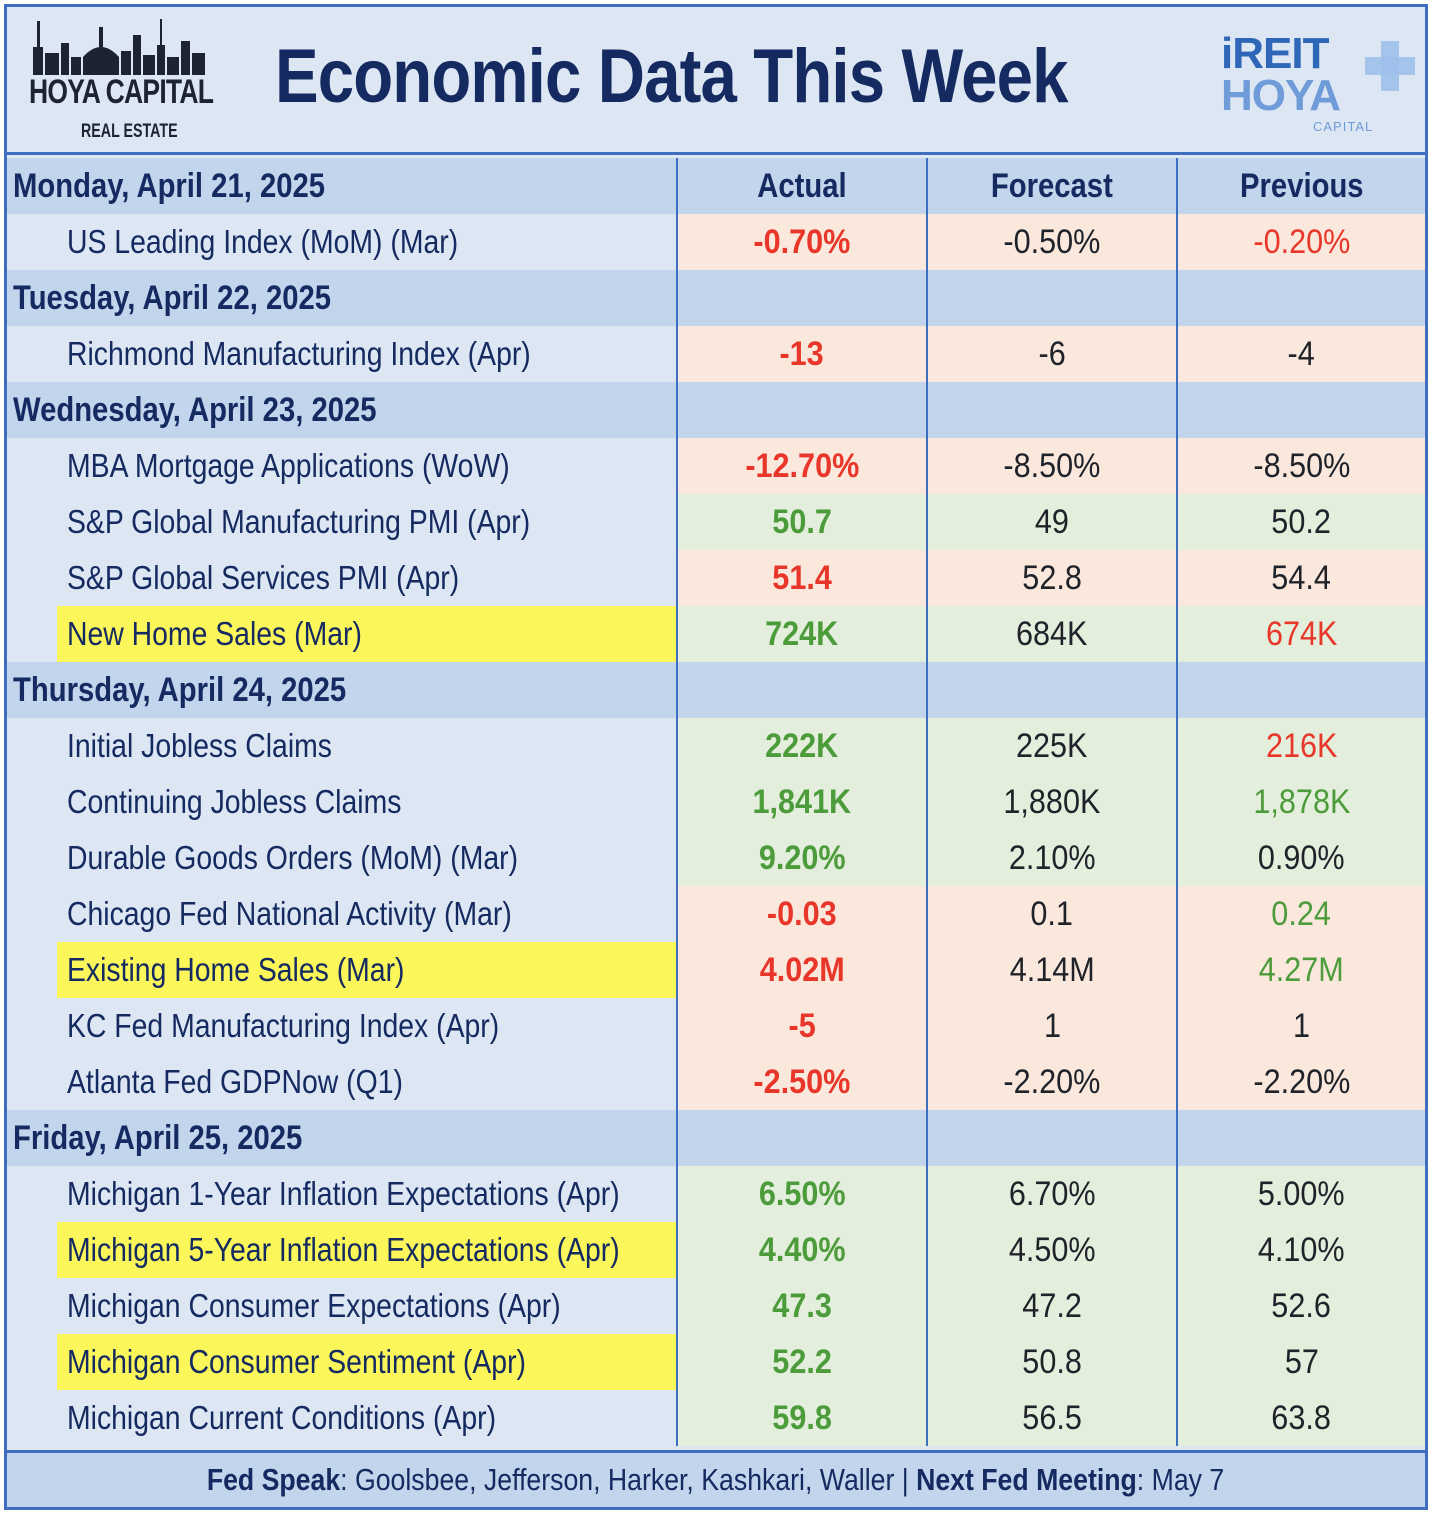 This screenshot has width=1432, height=1514. What do you see at coordinates (716, 970) in the screenshot?
I see `table-row: Existing Home Sales (Mar) 4.02M 4.14M 4.27M` at bounding box center [716, 970].